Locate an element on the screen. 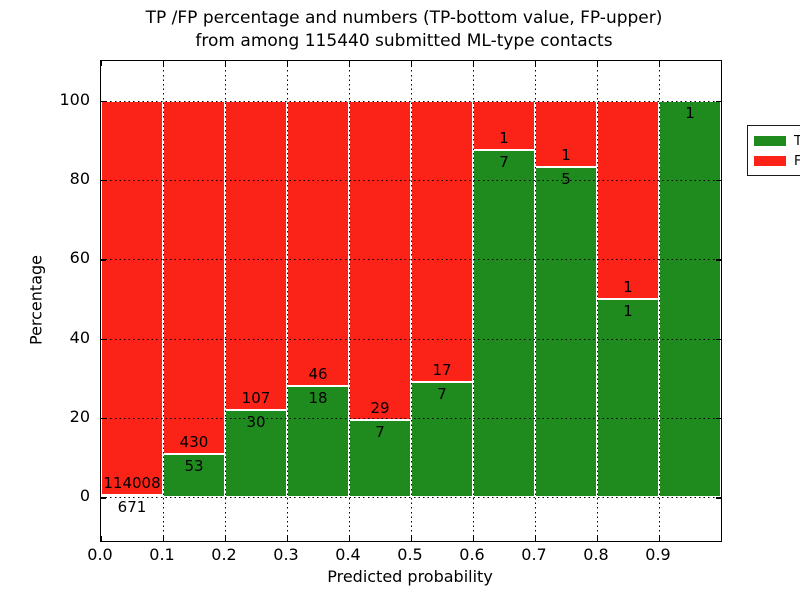 This screenshot has height=600, width=800. tp-count-label: 5 is located at coordinates (566, 178).